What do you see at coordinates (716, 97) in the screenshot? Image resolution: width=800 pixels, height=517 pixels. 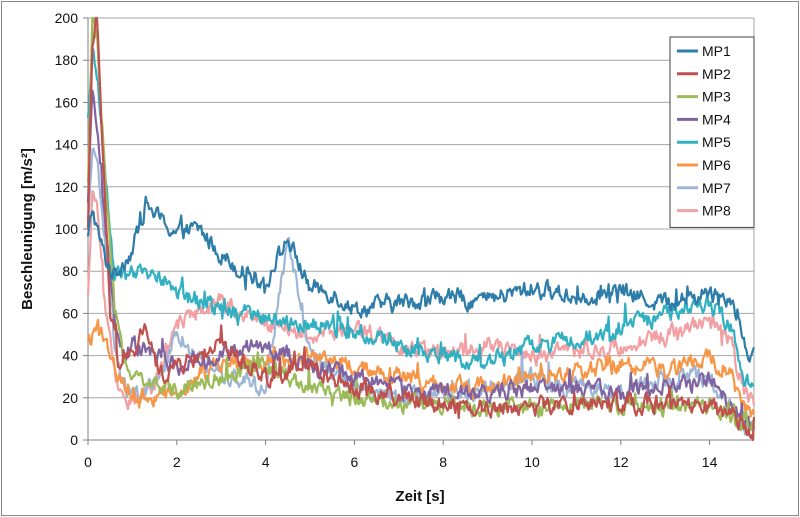 I see `legend-label-mp3: MP3` at bounding box center [716, 97].